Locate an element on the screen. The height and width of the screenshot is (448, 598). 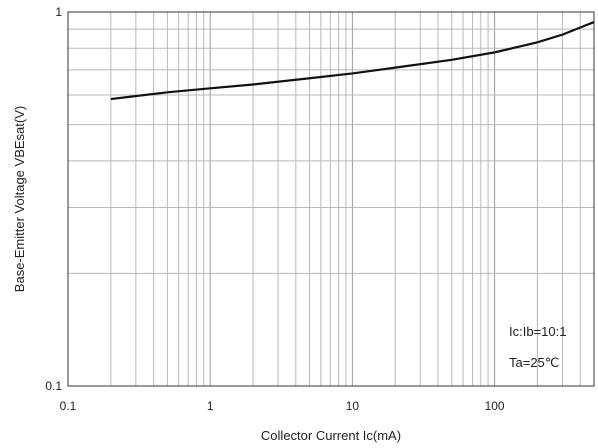
y-tick-label: 1 is located at coordinates (58, 12).